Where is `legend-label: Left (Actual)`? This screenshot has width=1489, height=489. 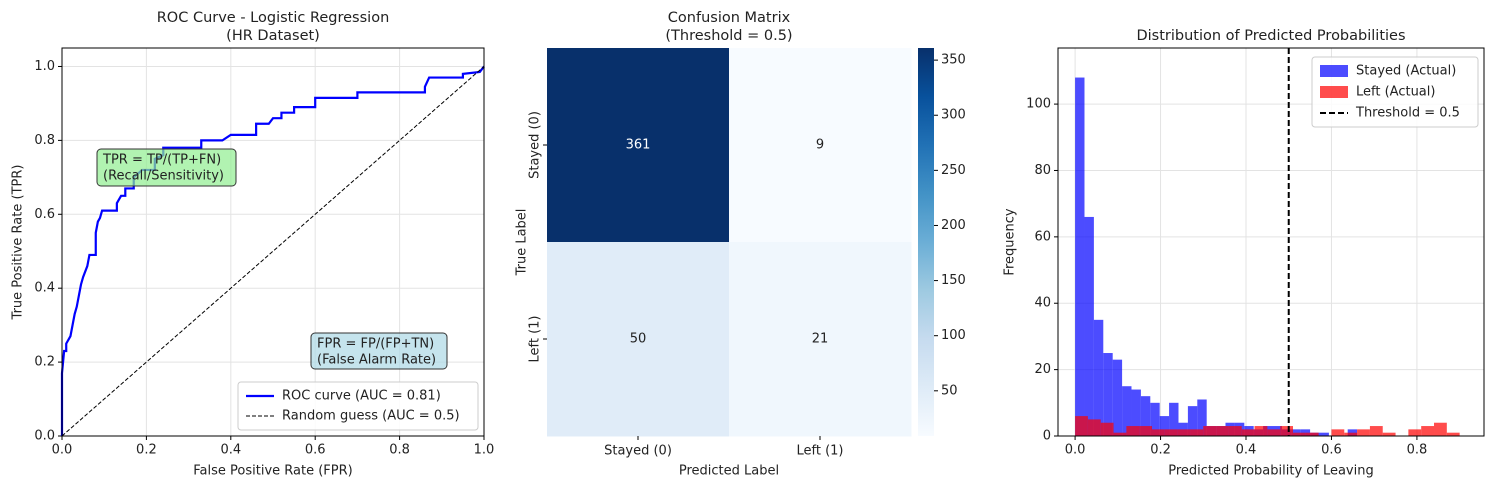
legend-label: Left (Actual) is located at coordinates (1395, 92).